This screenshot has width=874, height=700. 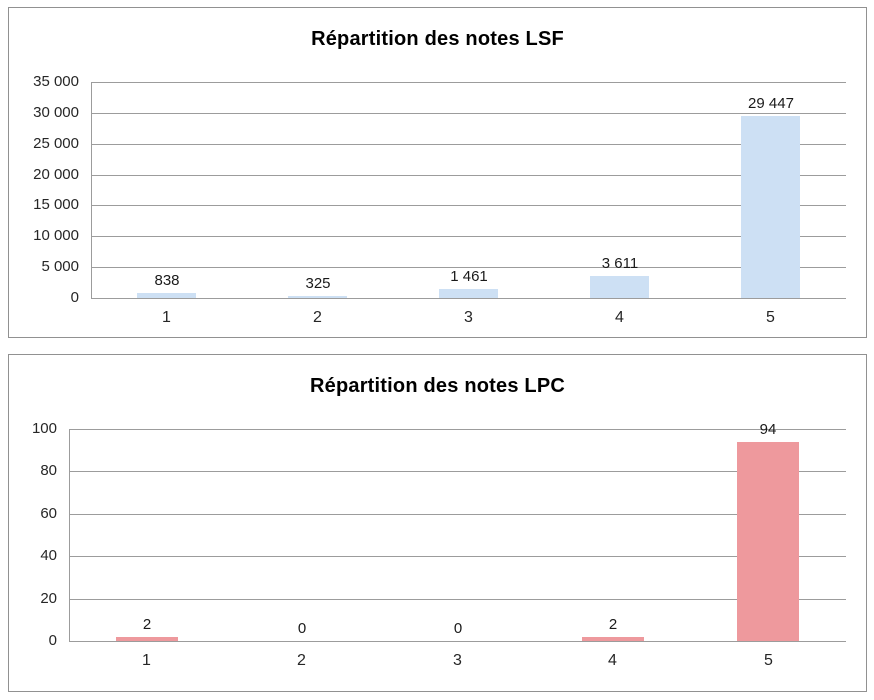 What do you see at coordinates (167, 280) in the screenshot?
I see `value-label: 838` at bounding box center [167, 280].